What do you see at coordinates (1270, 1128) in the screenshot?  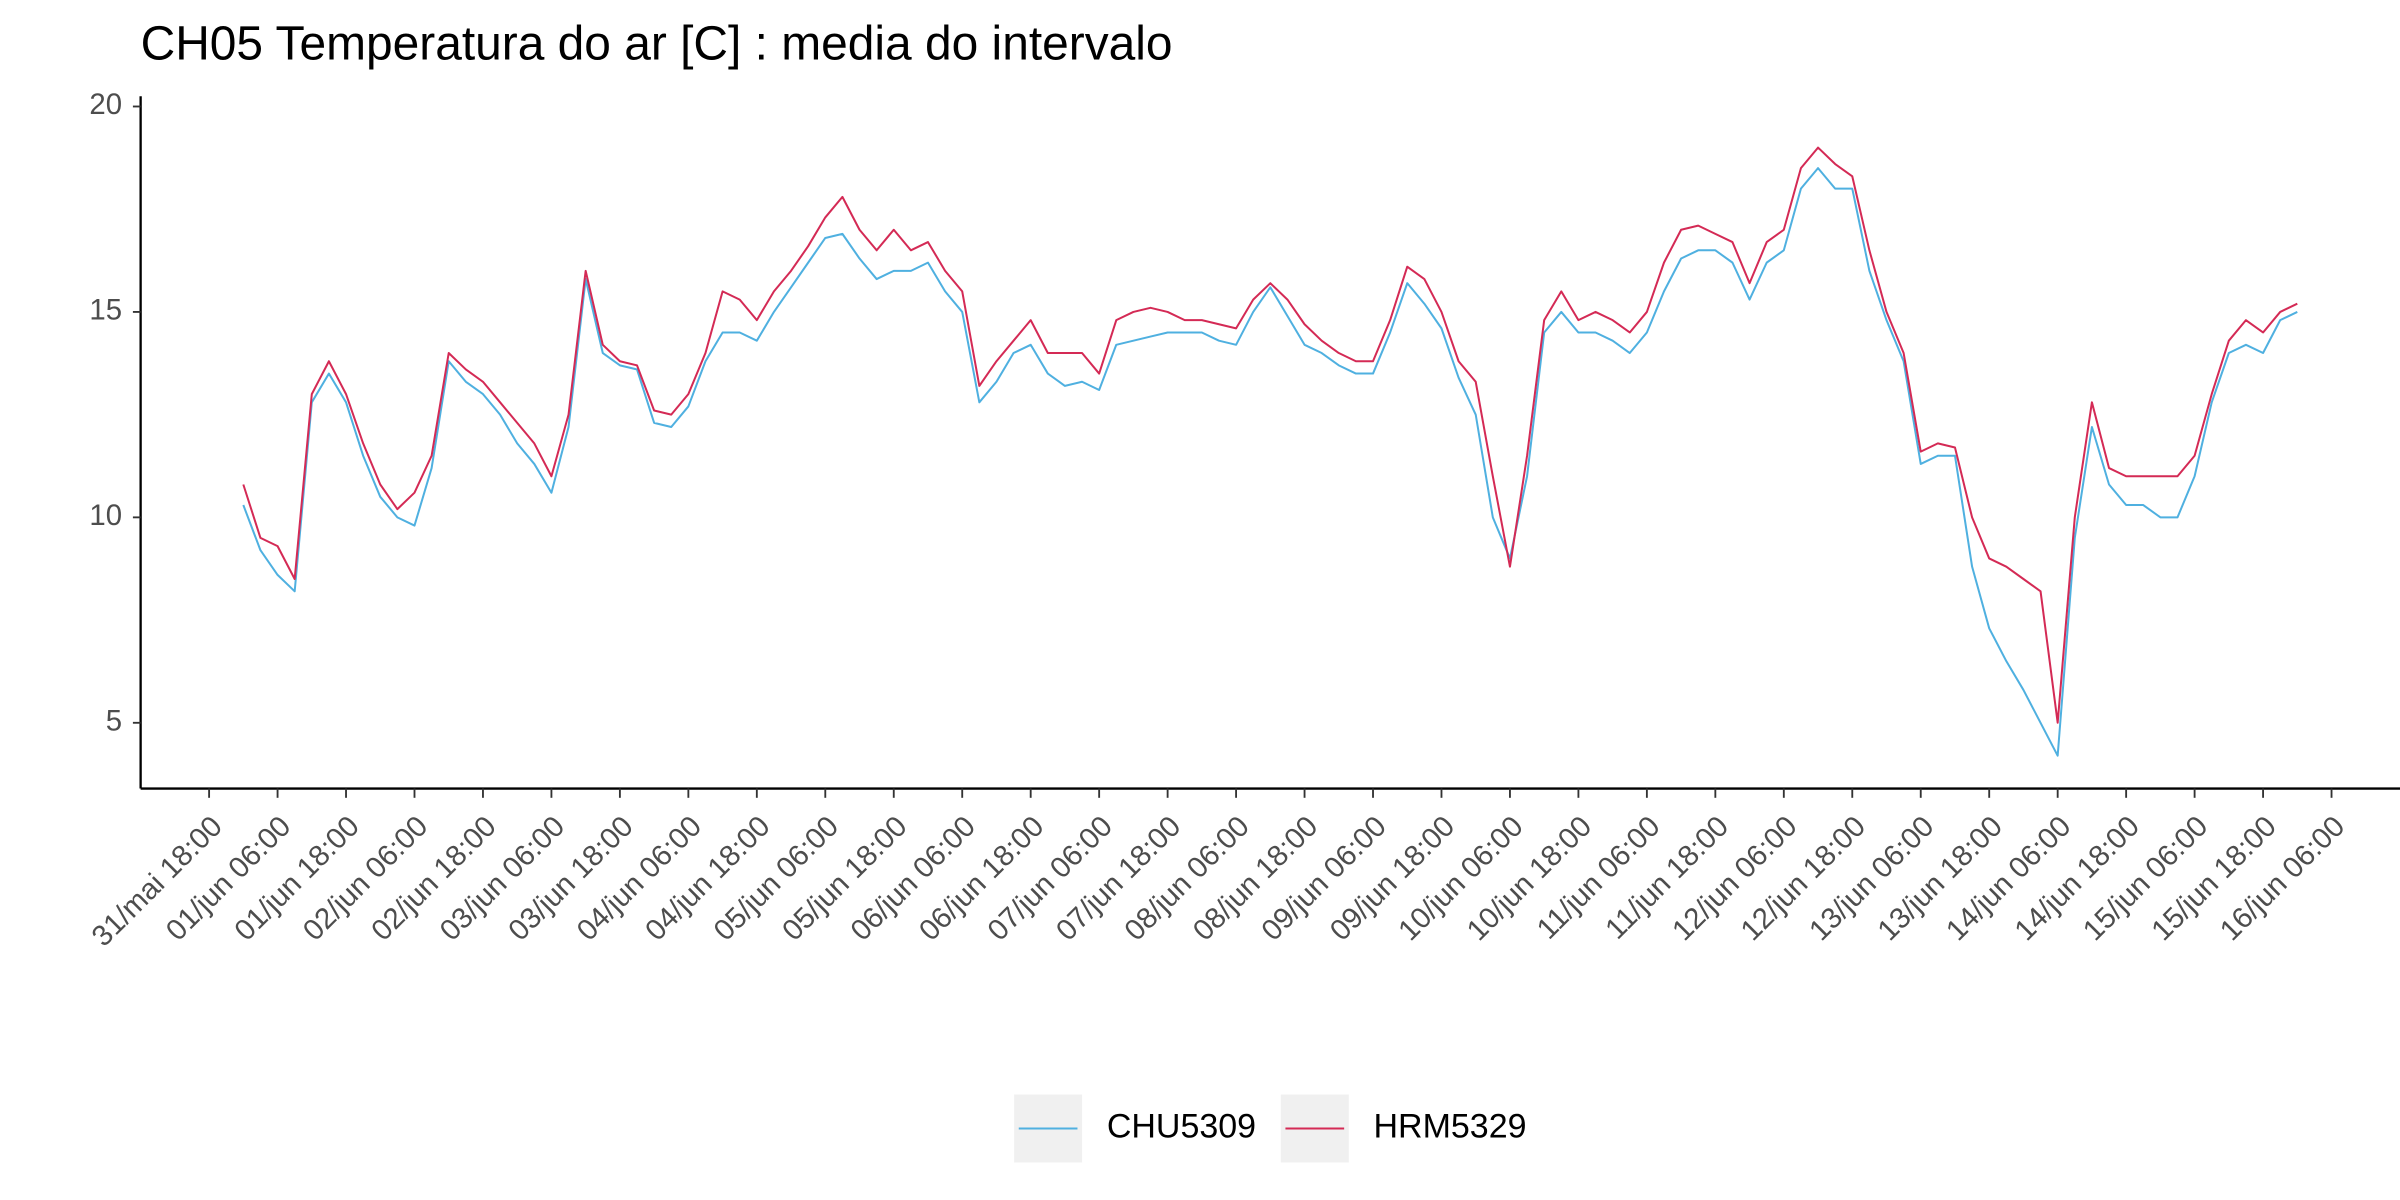 I see `legend: CHU5309 HRM5329` at bounding box center [1270, 1128].